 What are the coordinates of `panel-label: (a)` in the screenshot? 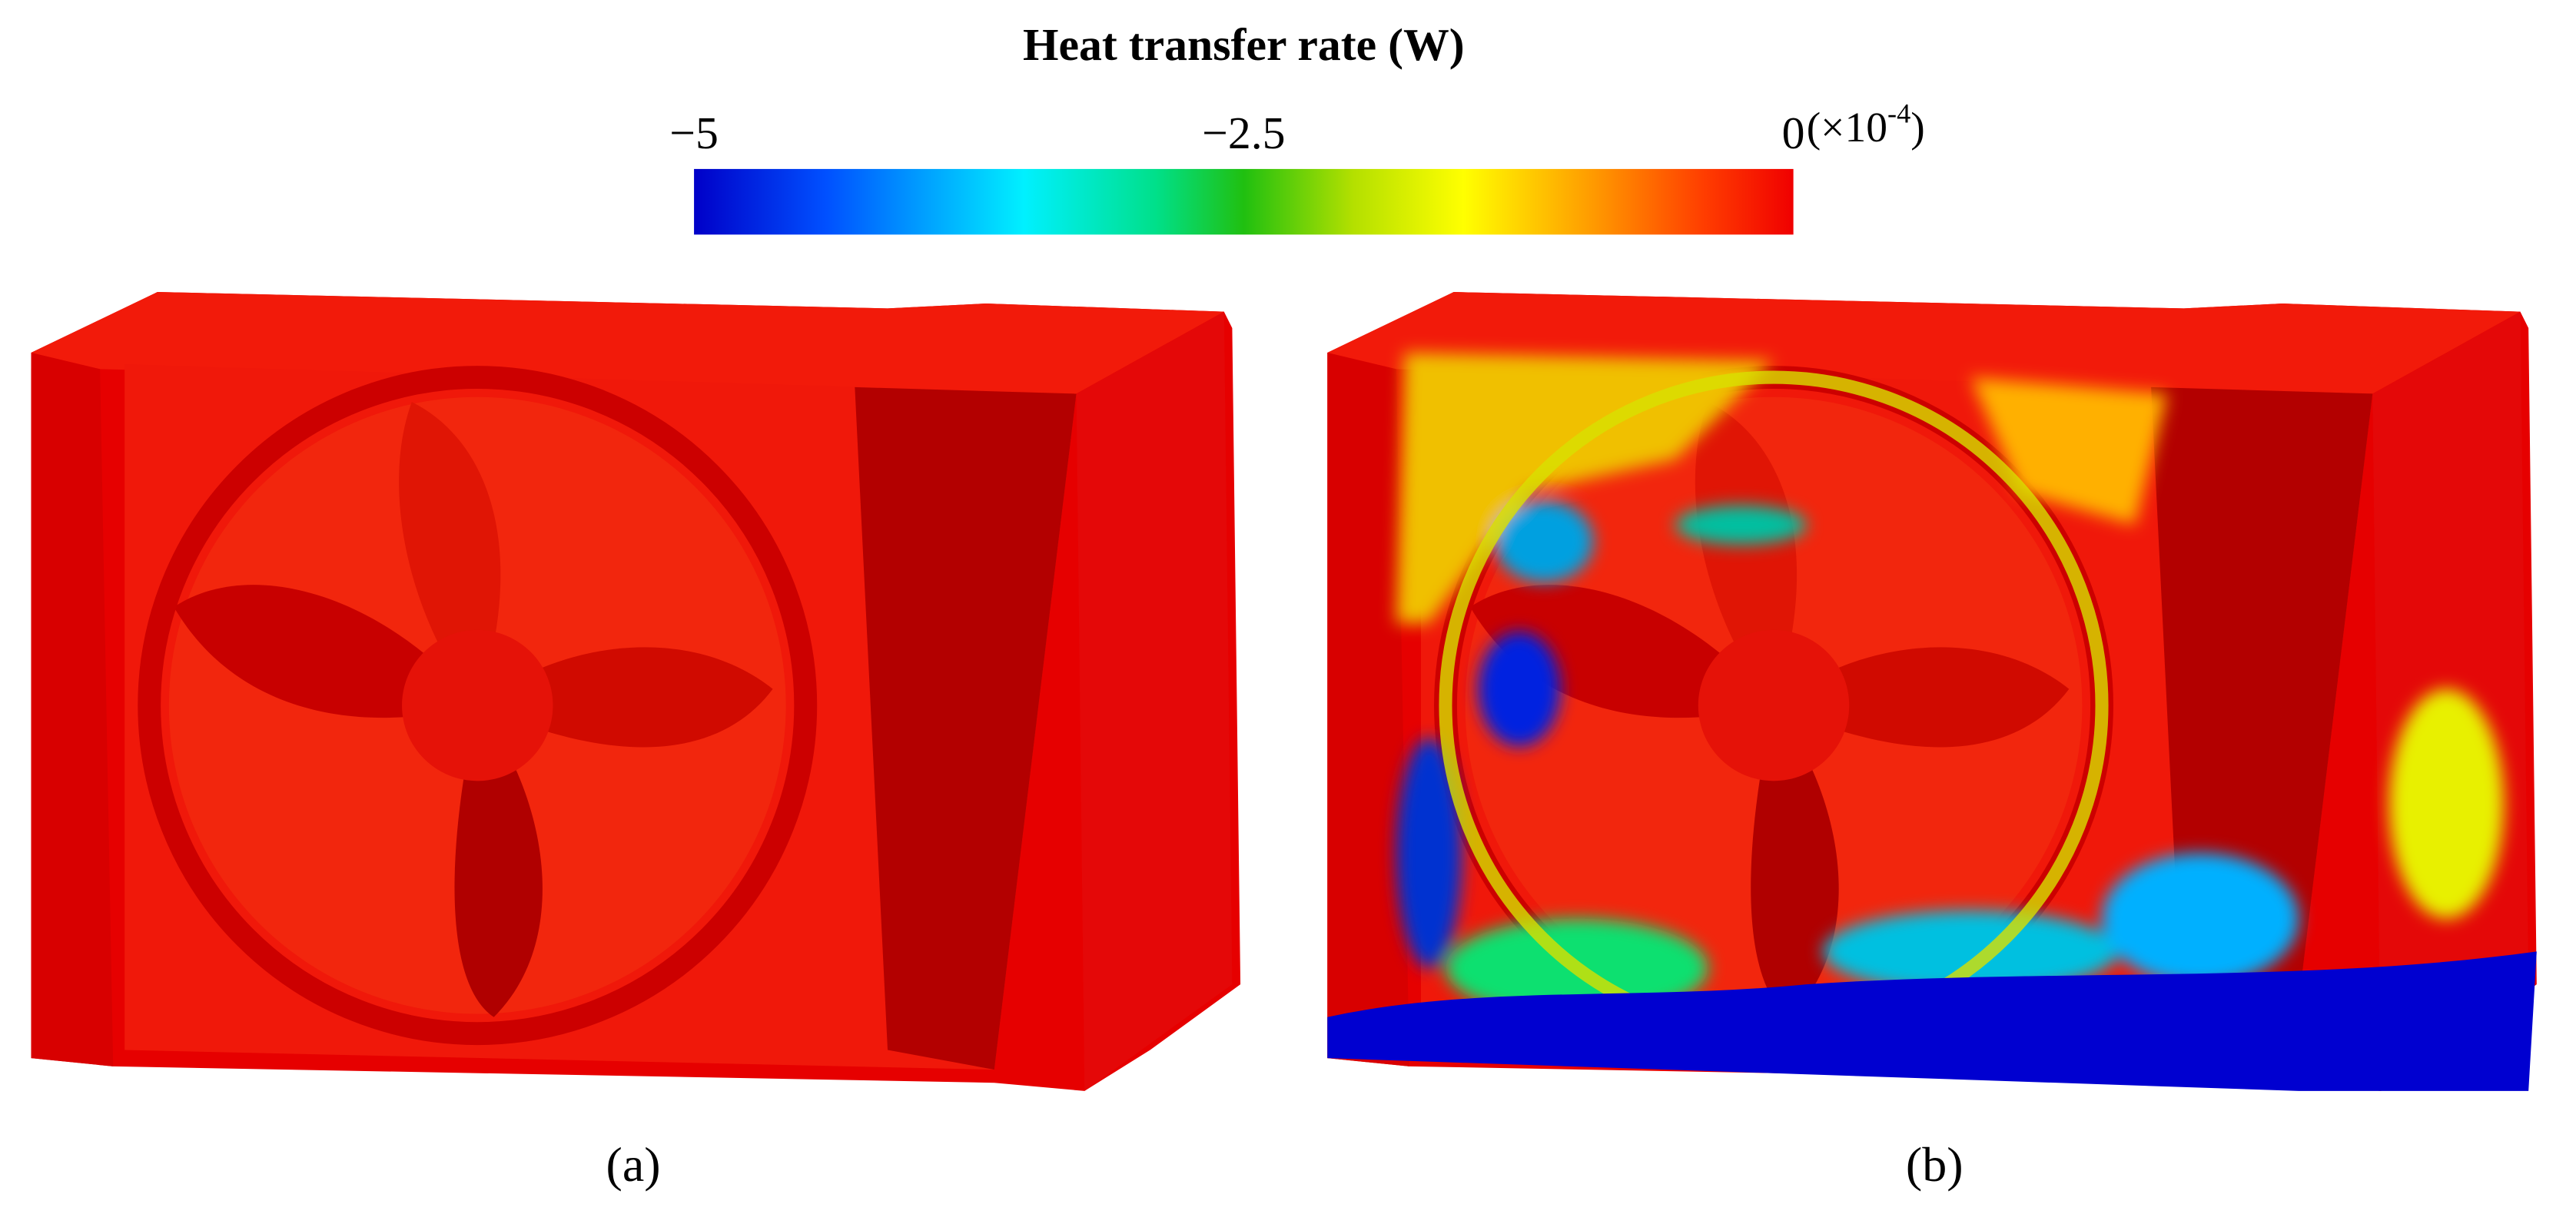 It's located at (633, 1164).